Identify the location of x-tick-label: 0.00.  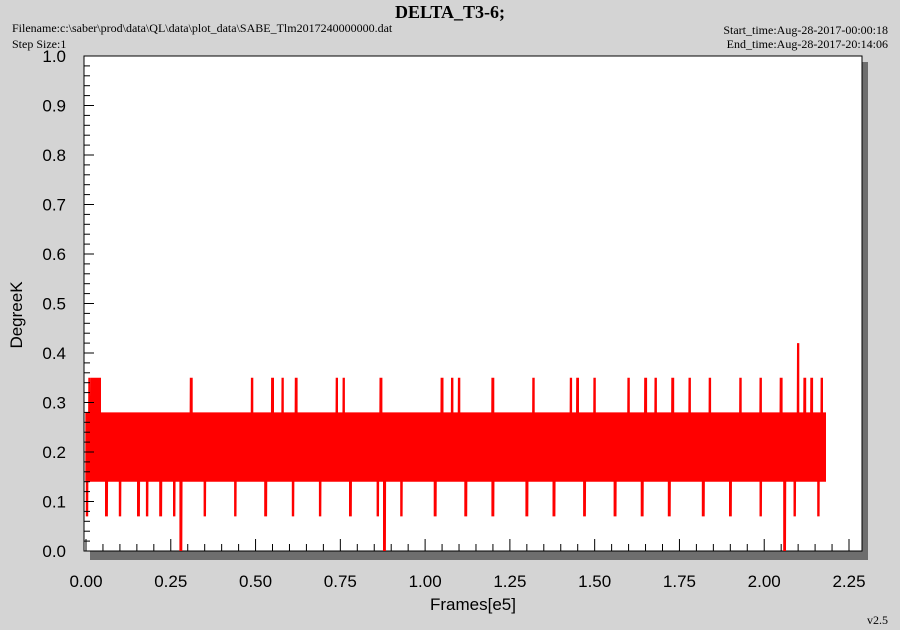
(85, 581).